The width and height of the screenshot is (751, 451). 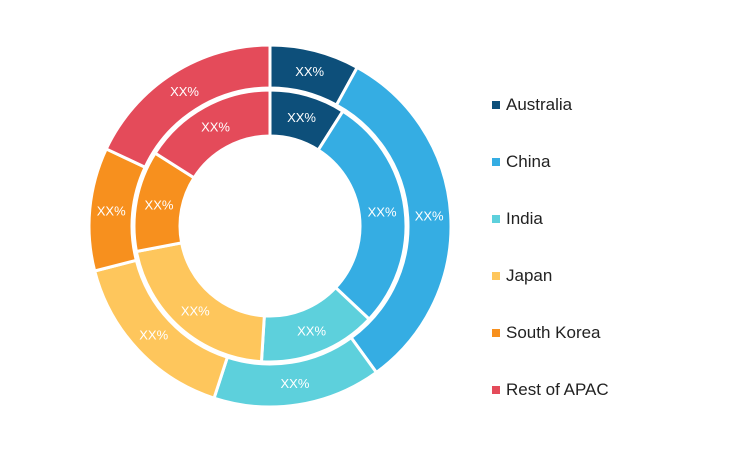 What do you see at coordinates (111, 210) in the screenshot?
I see `outer-label-south-korea: XX%` at bounding box center [111, 210].